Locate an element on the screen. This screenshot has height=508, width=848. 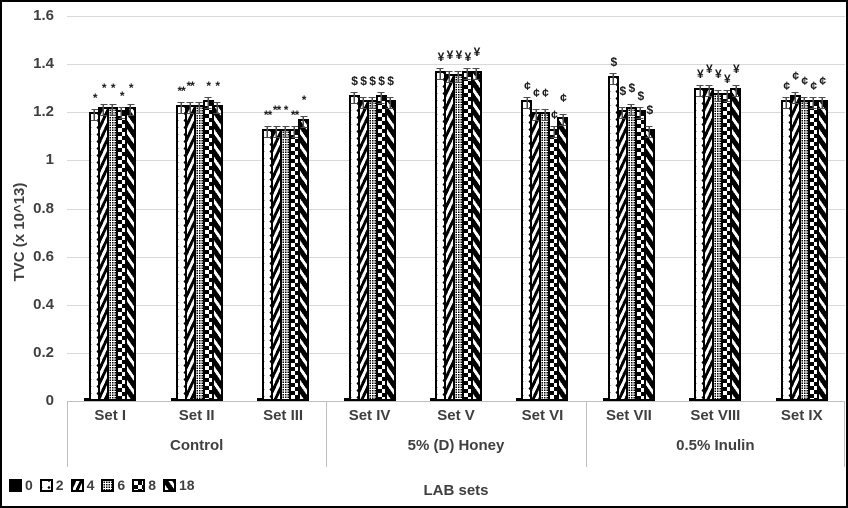
legend-label-18: 18 is located at coordinates (186, 485).